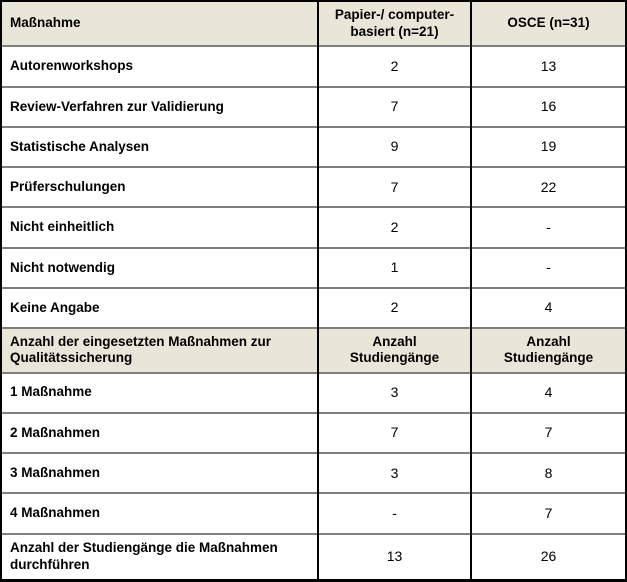 Image resolution: width=627 pixels, height=582 pixels. Describe the element at coordinates (394, 555) in the screenshot. I see `paper-total-value: 13` at that location.